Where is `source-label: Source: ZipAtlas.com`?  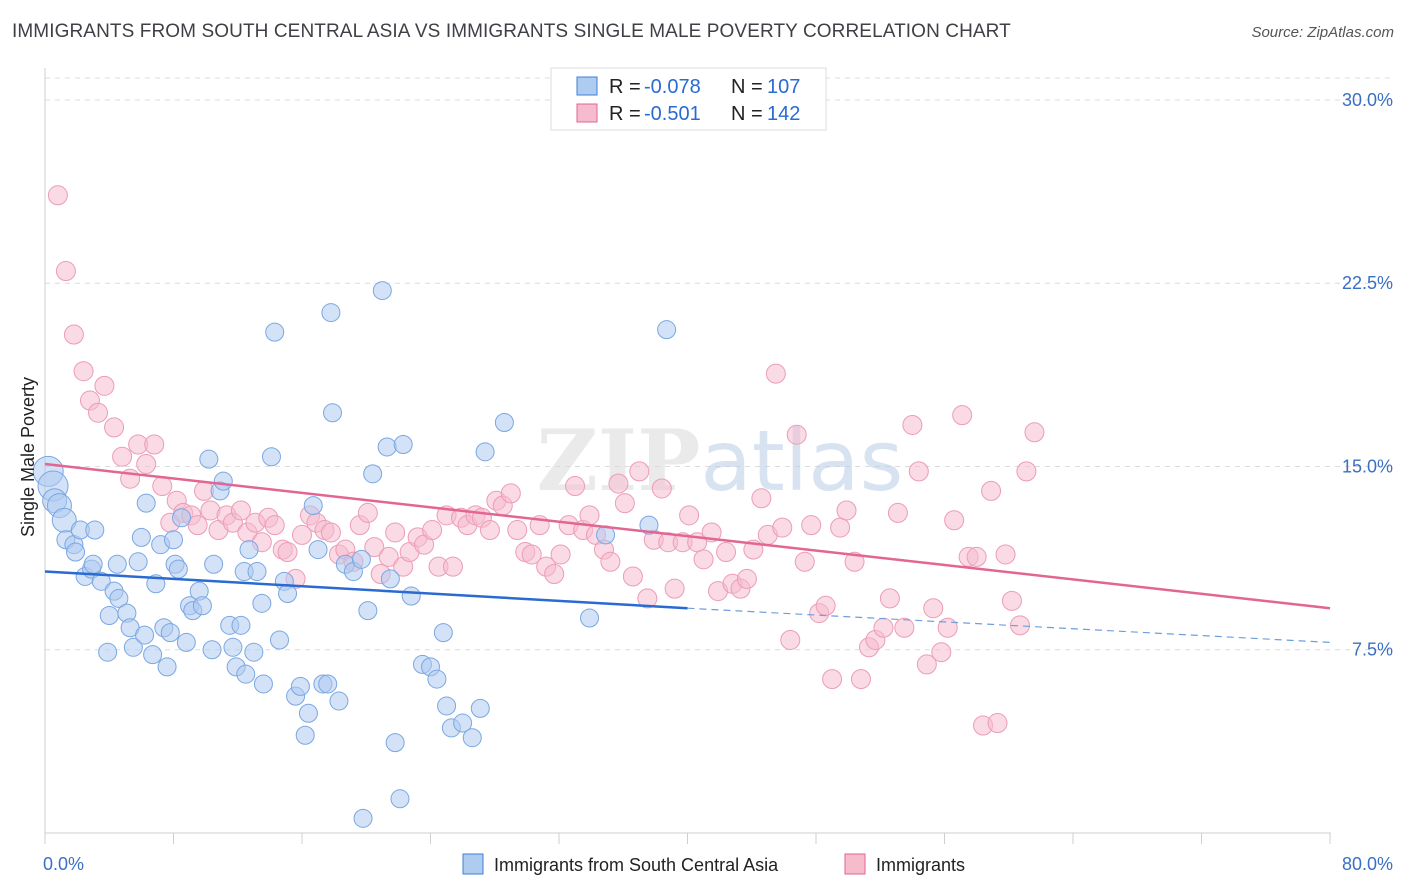 source-label: Source: ZipAtlas.com is located at coordinates (1322, 32).